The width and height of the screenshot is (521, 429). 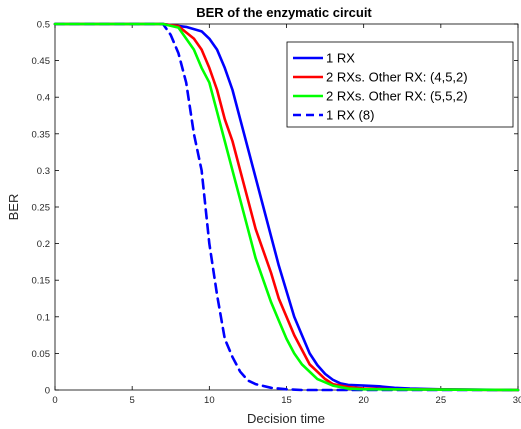 What do you see at coordinates (340, 58) in the screenshot?
I see `legend-label-1: 1 RX` at bounding box center [340, 58].